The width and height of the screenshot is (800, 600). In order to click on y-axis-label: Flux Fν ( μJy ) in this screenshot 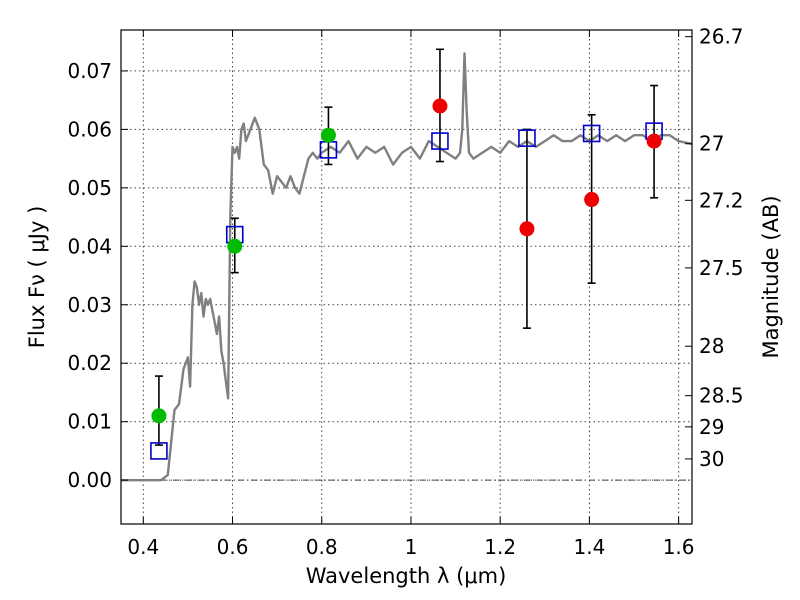, I will do `click(37, 277)`.